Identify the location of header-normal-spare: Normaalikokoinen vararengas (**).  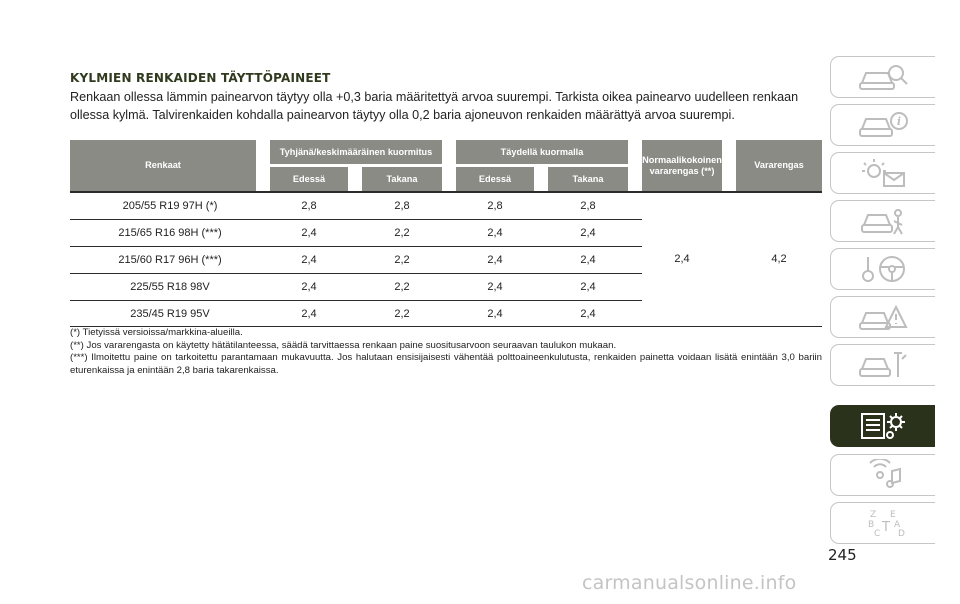
(682, 165).